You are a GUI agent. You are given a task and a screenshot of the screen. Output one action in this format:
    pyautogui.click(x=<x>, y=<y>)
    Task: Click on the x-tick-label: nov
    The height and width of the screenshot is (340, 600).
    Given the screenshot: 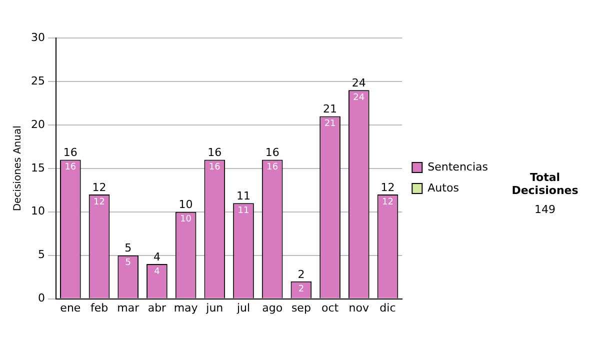 What is the action you would take?
    pyautogui.click(x=359, y=307)
    